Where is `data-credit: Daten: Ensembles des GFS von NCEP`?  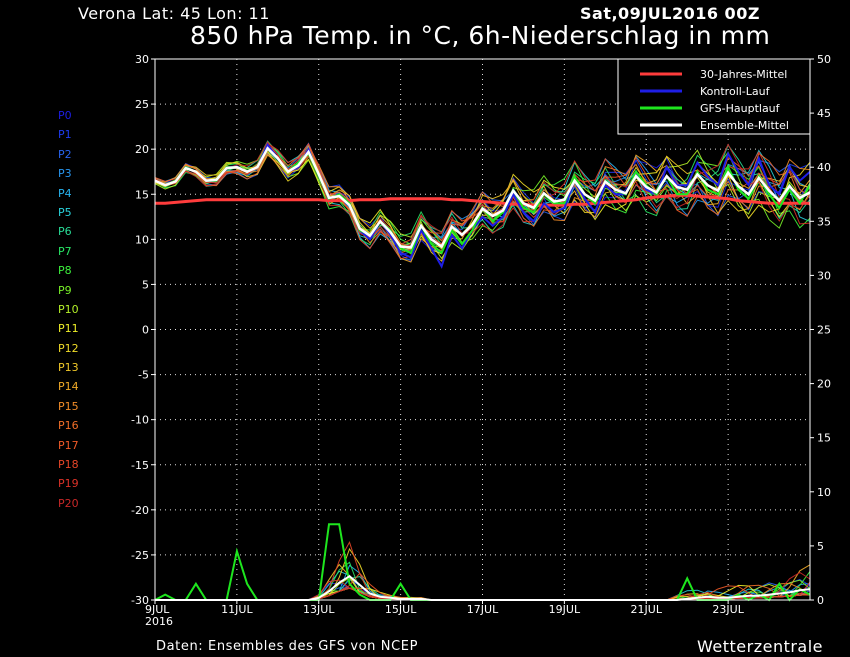 data-credit: Daten: Ensembles des GFS von NCEP is located at coordinates (287, 646).